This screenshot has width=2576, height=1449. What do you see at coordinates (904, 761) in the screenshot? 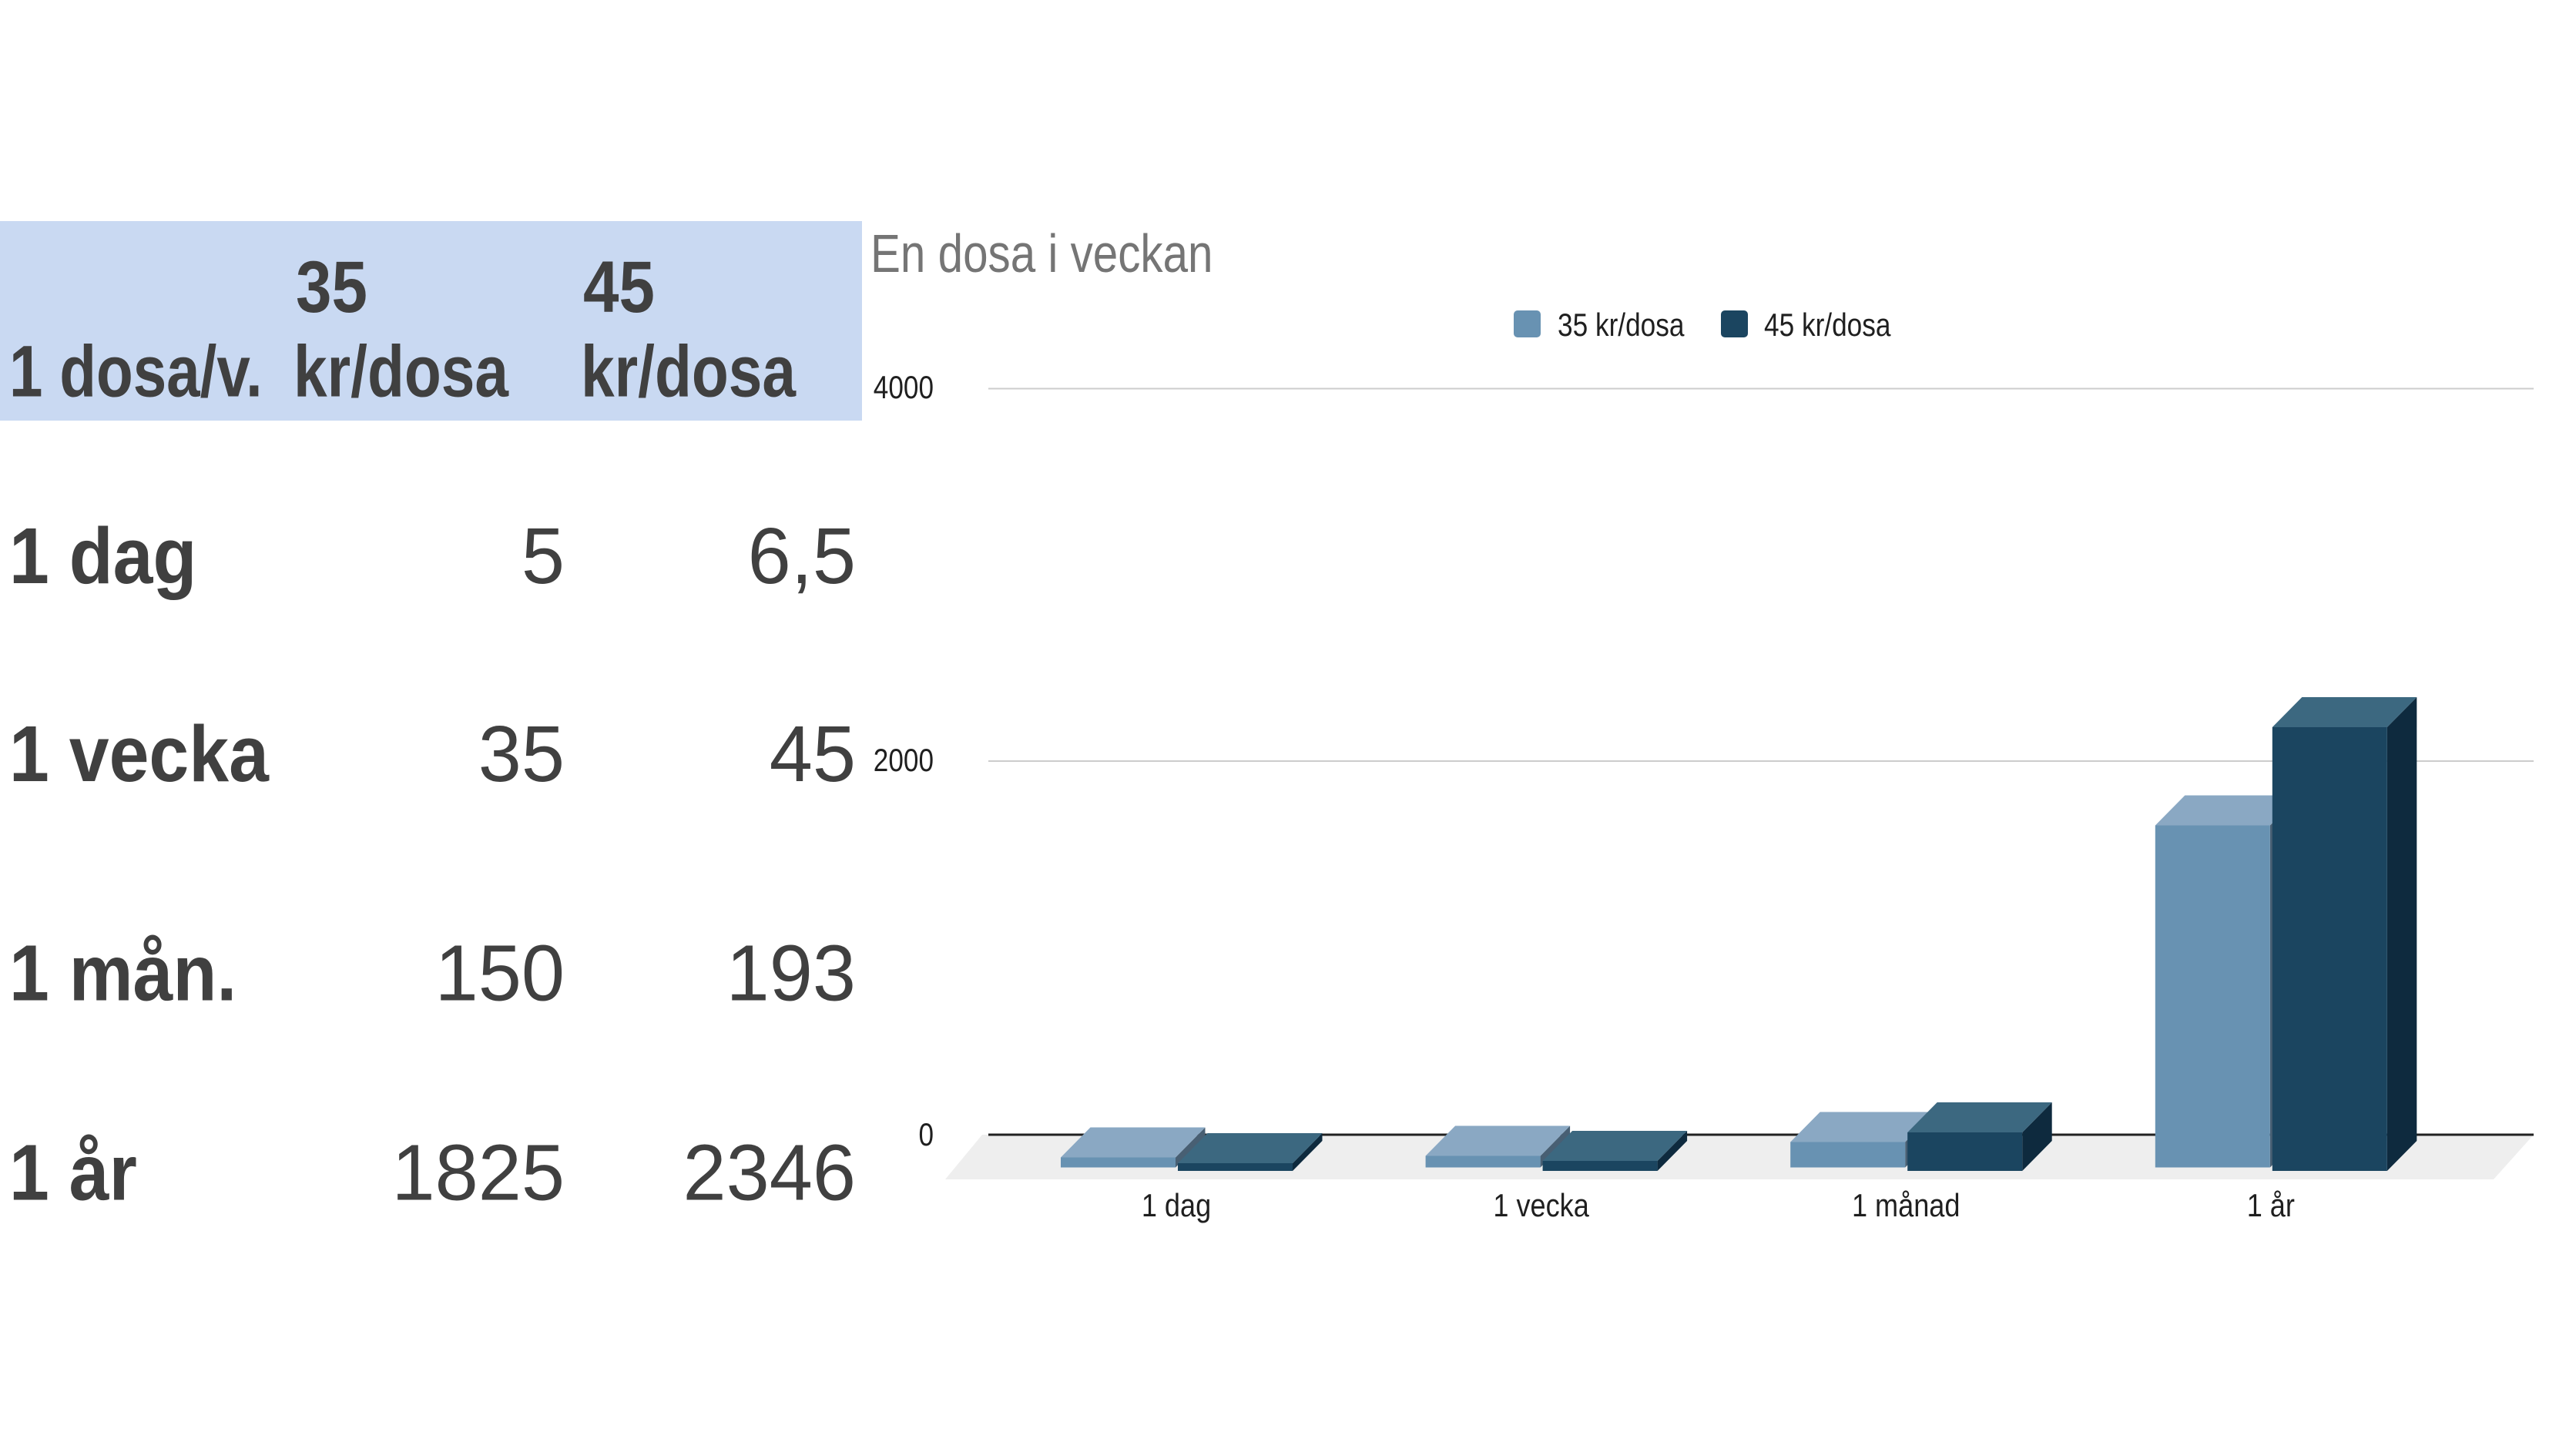
I see `svg-text: 2000` at bounding box center [904, 761].